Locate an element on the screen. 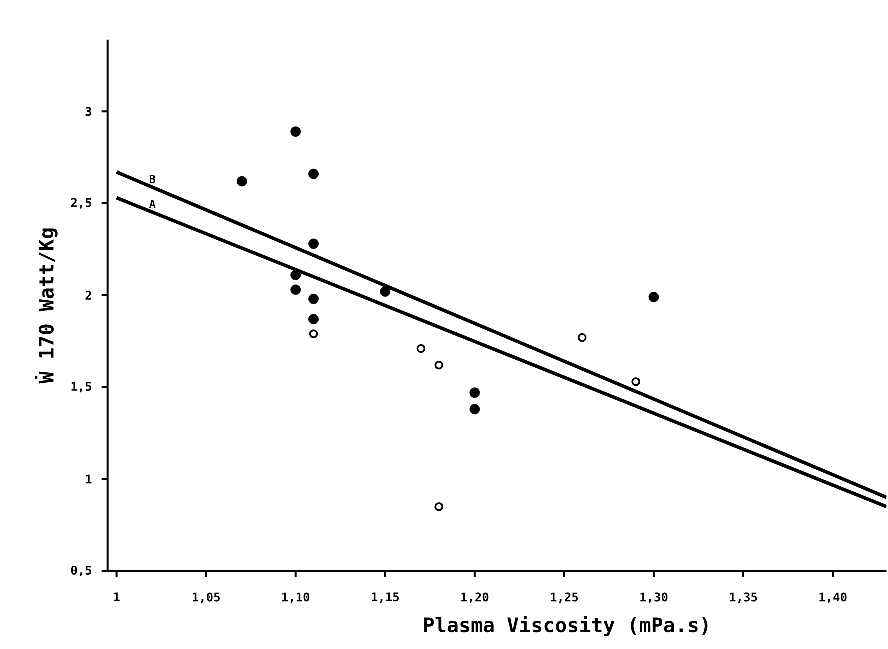 Image resolution: width=888 pixels, height=649 pixels. y-axis-title: Ẇ 170 Watt/Kg is located at coordinates (46, 306).